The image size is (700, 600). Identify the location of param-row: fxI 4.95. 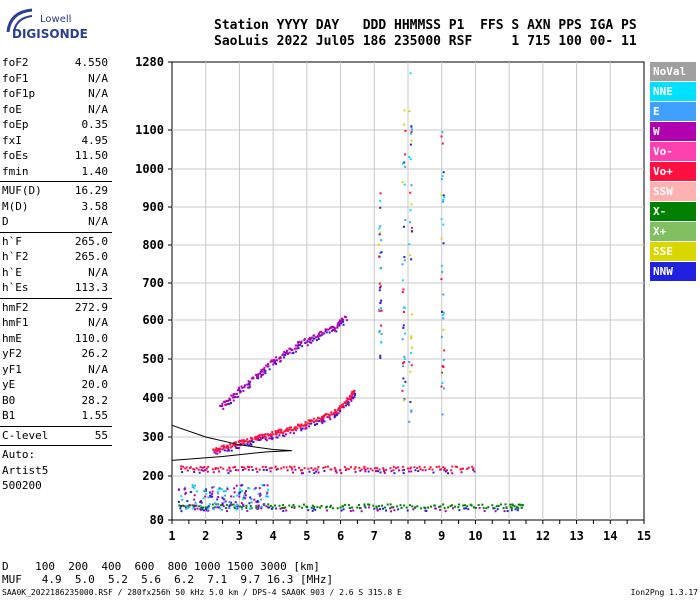
(55, 141).